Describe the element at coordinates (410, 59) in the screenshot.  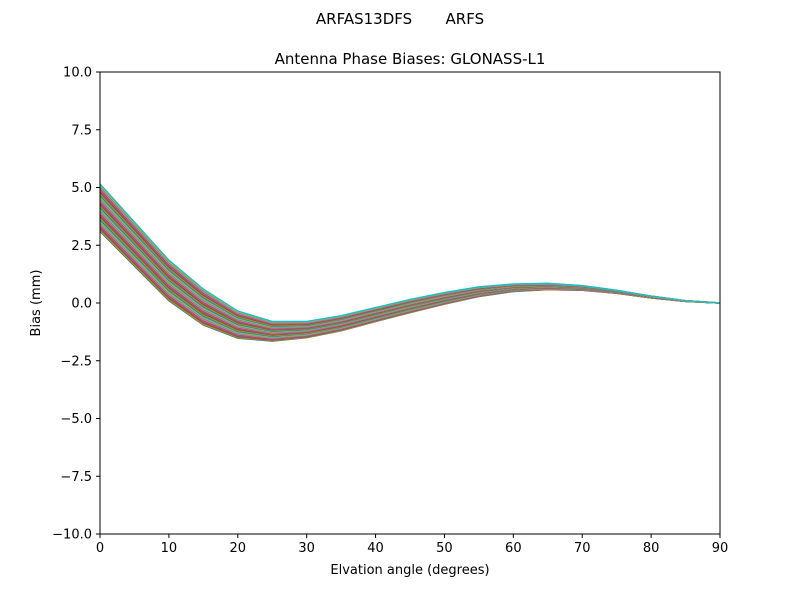
I see `chart-title: Antenna Phase Biases: GLONASS-L1` at that location.